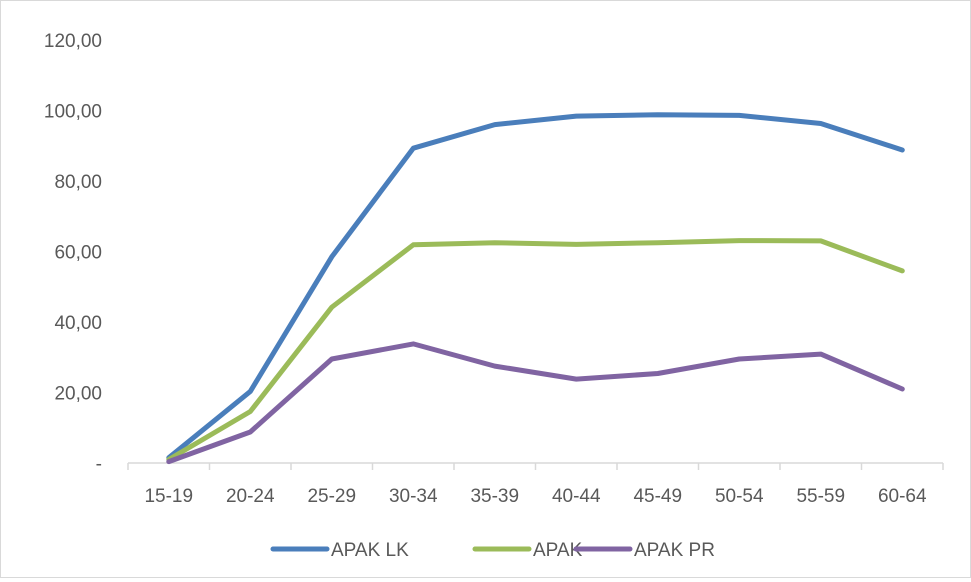  Describe the element at coordinates (78, 394) in the screenshot. I see `y-tick-label: 20,00` at that location.